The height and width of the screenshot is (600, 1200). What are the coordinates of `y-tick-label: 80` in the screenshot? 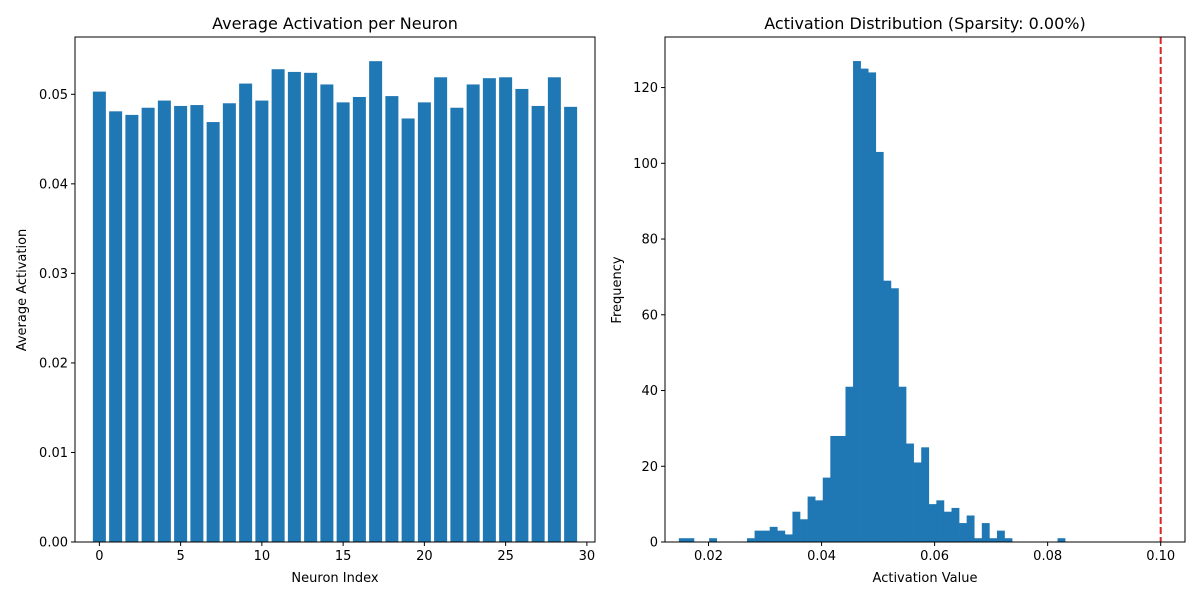 It's located at (649, 240).